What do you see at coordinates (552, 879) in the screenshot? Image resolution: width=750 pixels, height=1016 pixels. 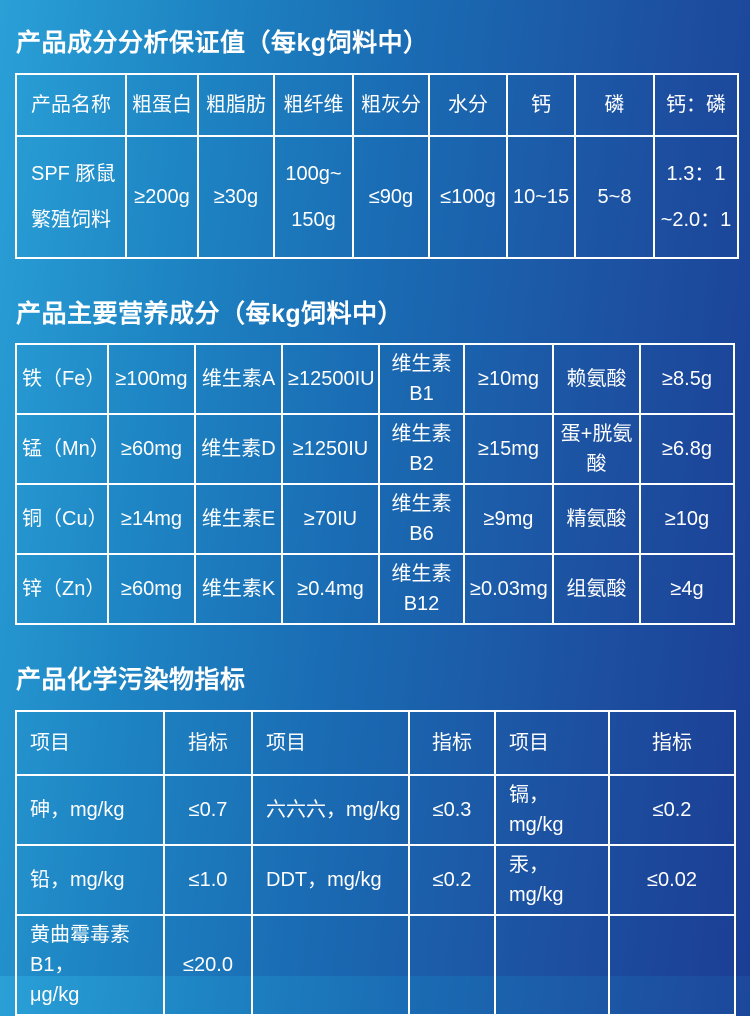 I see `pollutant-item-cell: 汞，mg/kg` at bounding box center [552, 879].